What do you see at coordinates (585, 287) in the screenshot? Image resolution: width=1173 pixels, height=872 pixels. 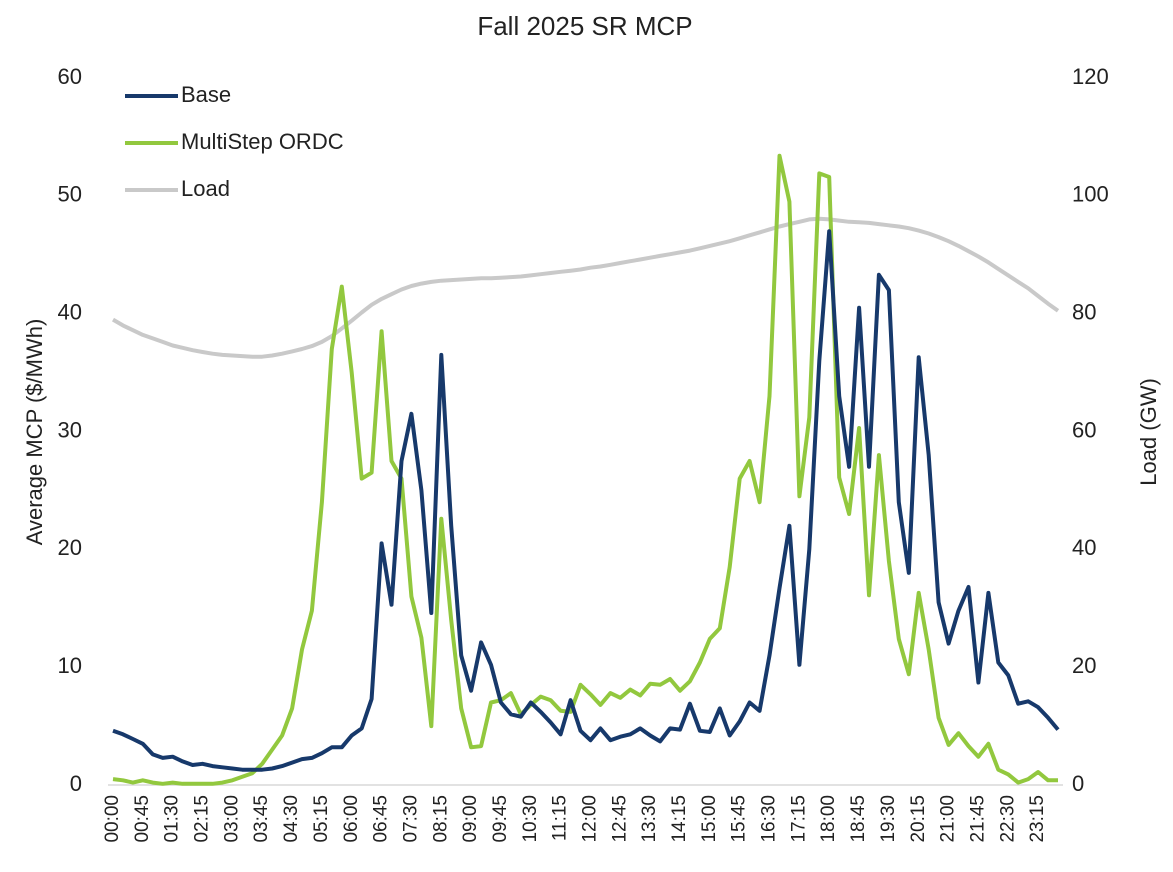 I see `series-line` at bounding box center [585, 287].